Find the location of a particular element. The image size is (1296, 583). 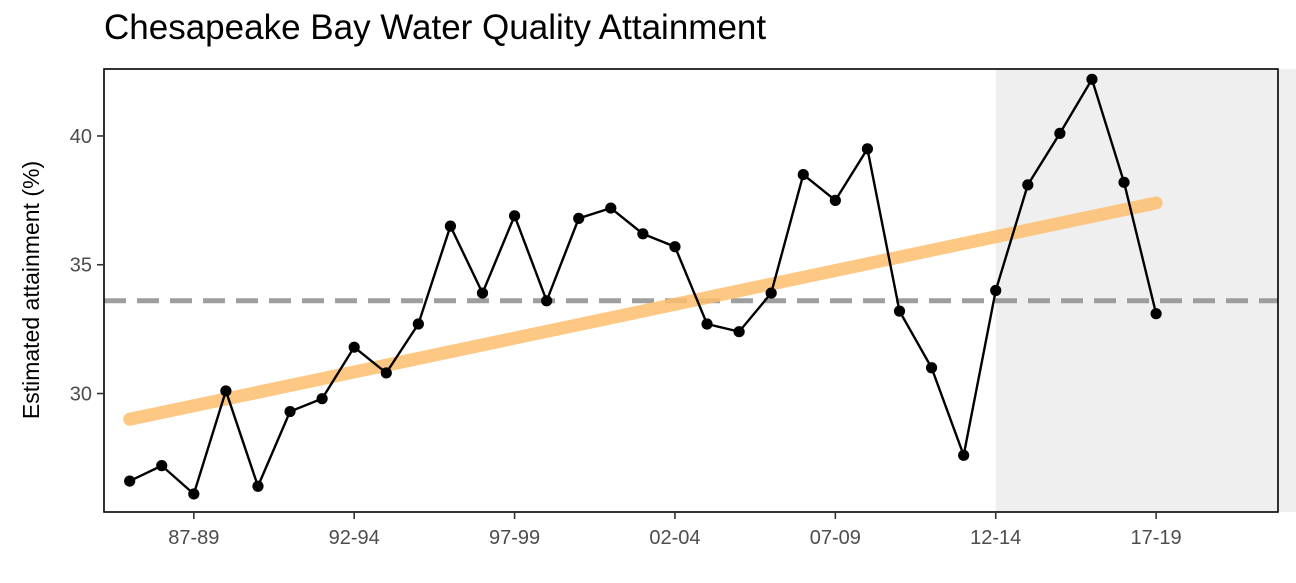

x-tick-label: 97-99 is located at coordinates (514, 538).